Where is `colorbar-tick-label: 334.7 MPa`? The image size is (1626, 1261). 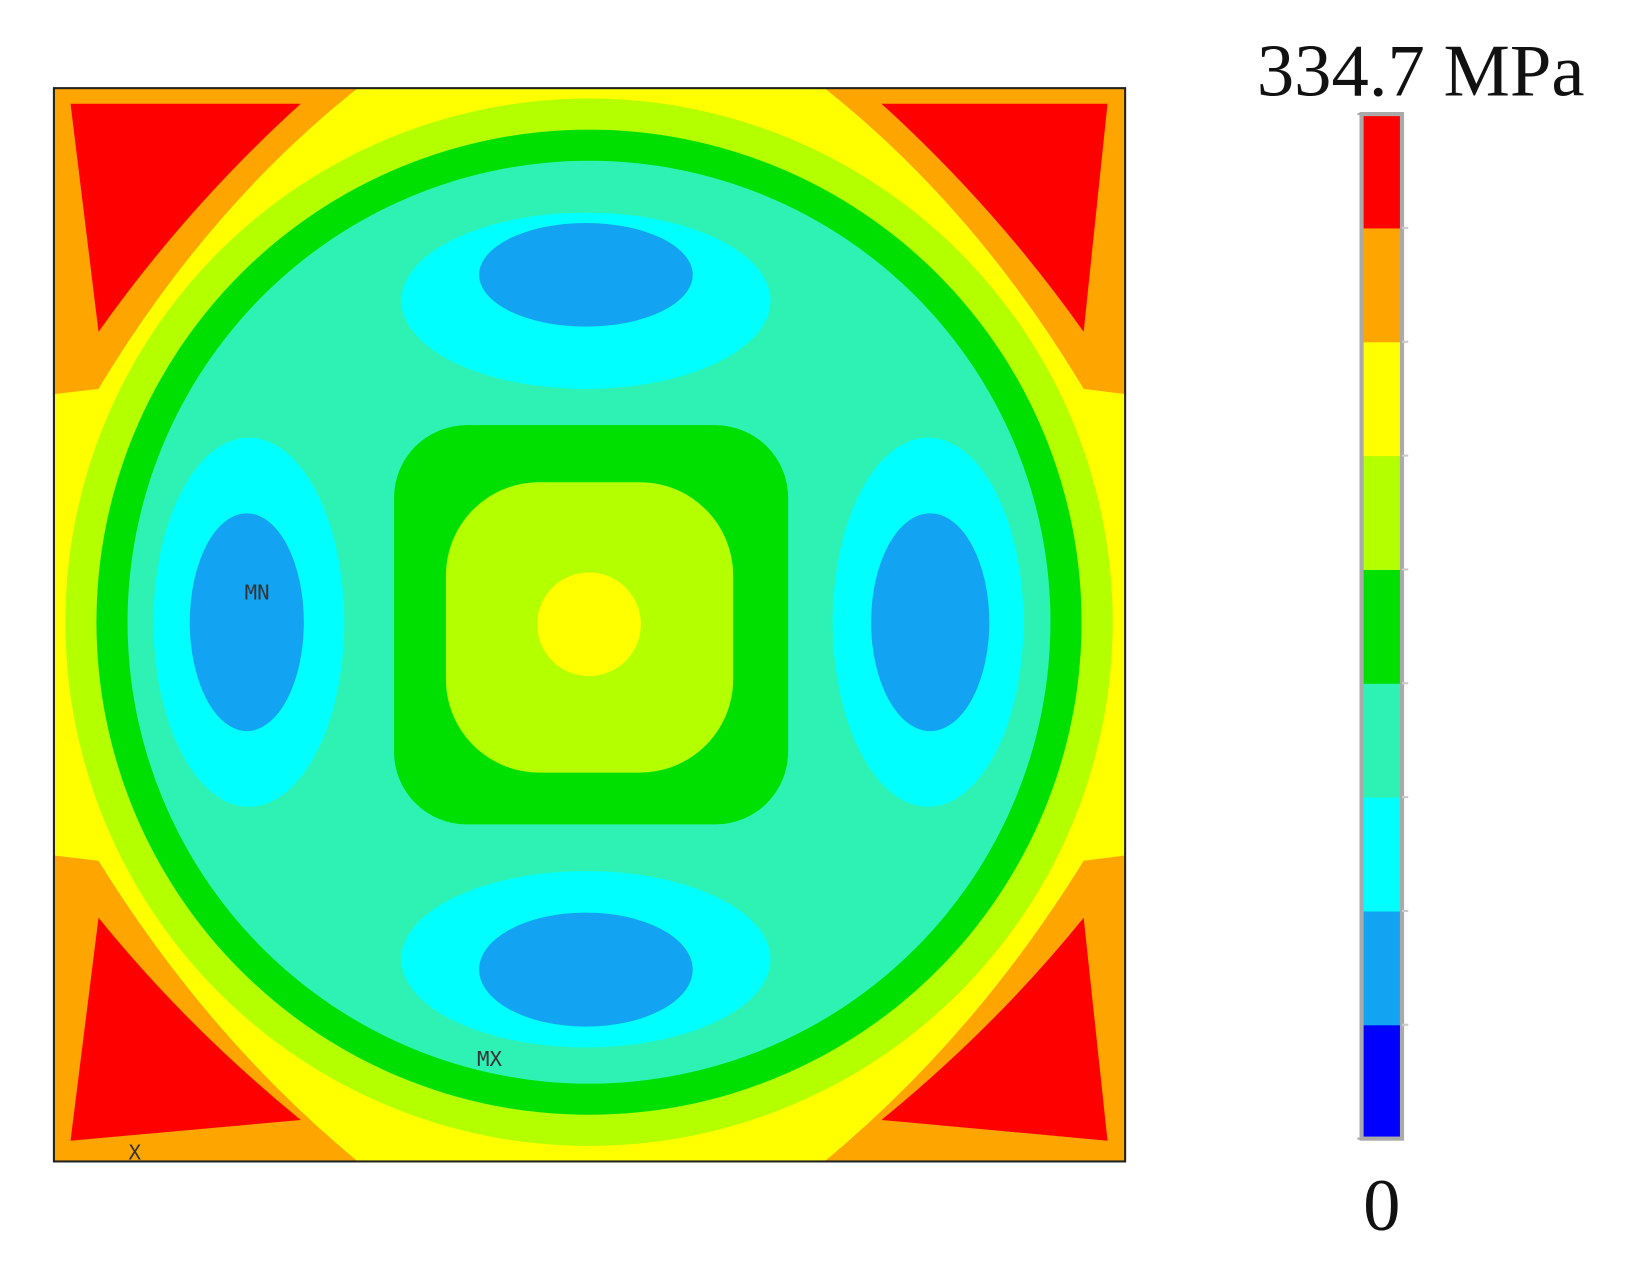
colorbar-tick-label: 334.7 MPa is located at coordinates (1421, 70).